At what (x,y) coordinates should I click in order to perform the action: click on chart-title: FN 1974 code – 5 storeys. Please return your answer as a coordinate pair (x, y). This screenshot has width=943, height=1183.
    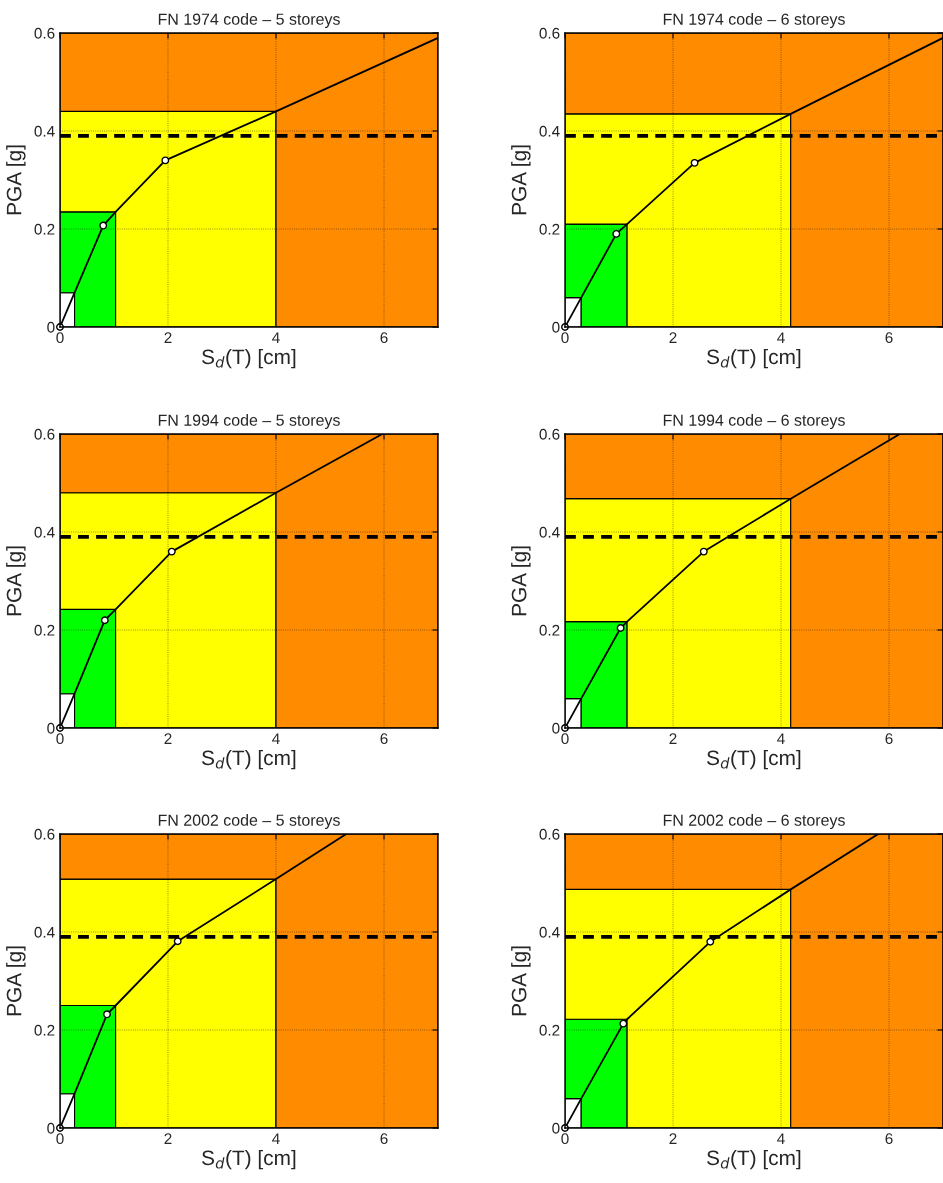
    Looking at the image, I should click on (249, 20).